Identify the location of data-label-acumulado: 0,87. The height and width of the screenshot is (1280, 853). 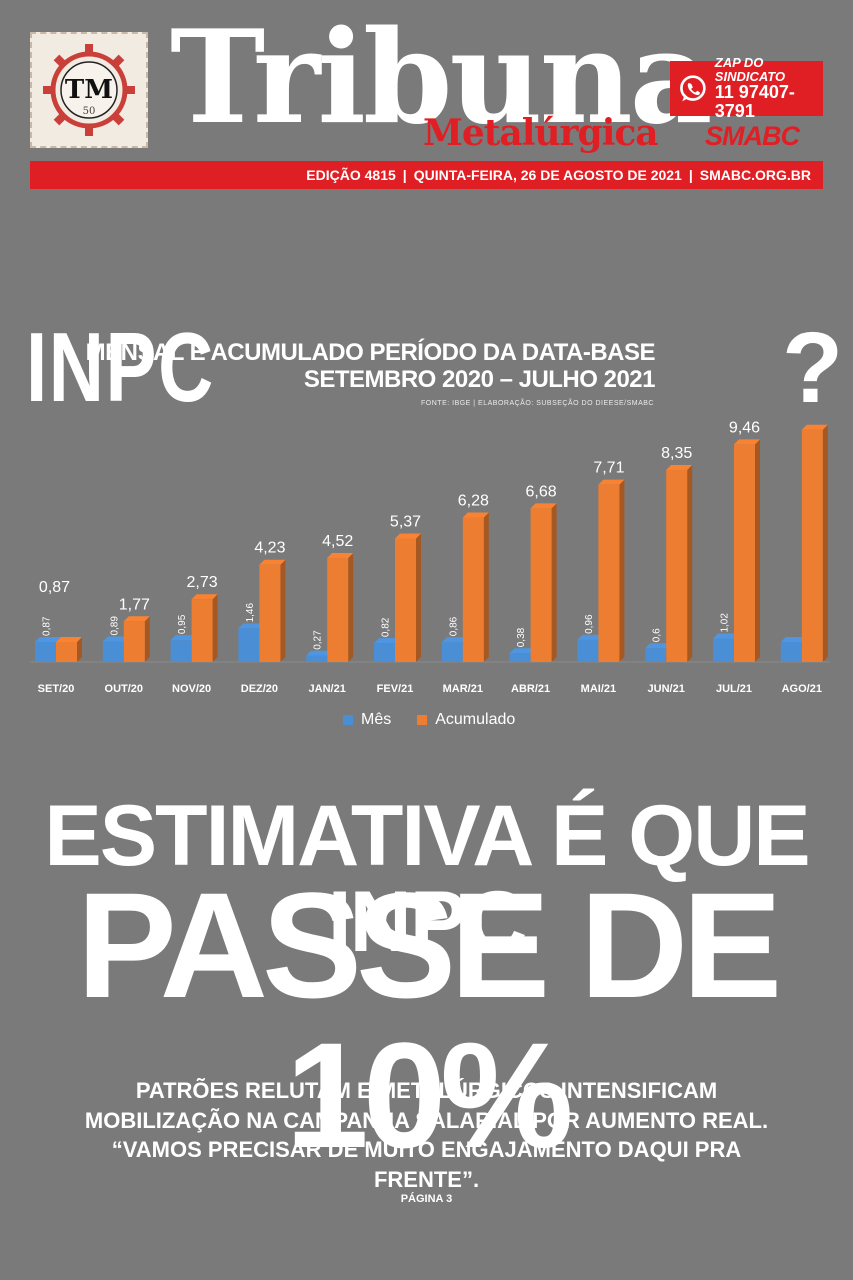
(54, 587).